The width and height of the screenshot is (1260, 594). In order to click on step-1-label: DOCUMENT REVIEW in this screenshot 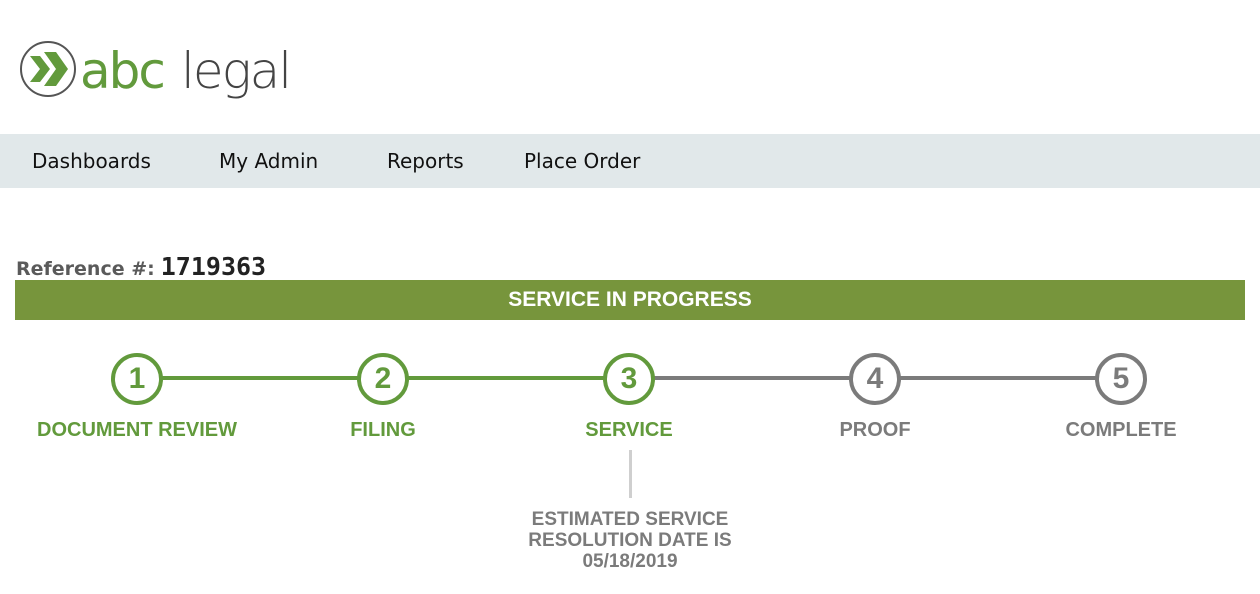, I will do `click(137, 430)`.